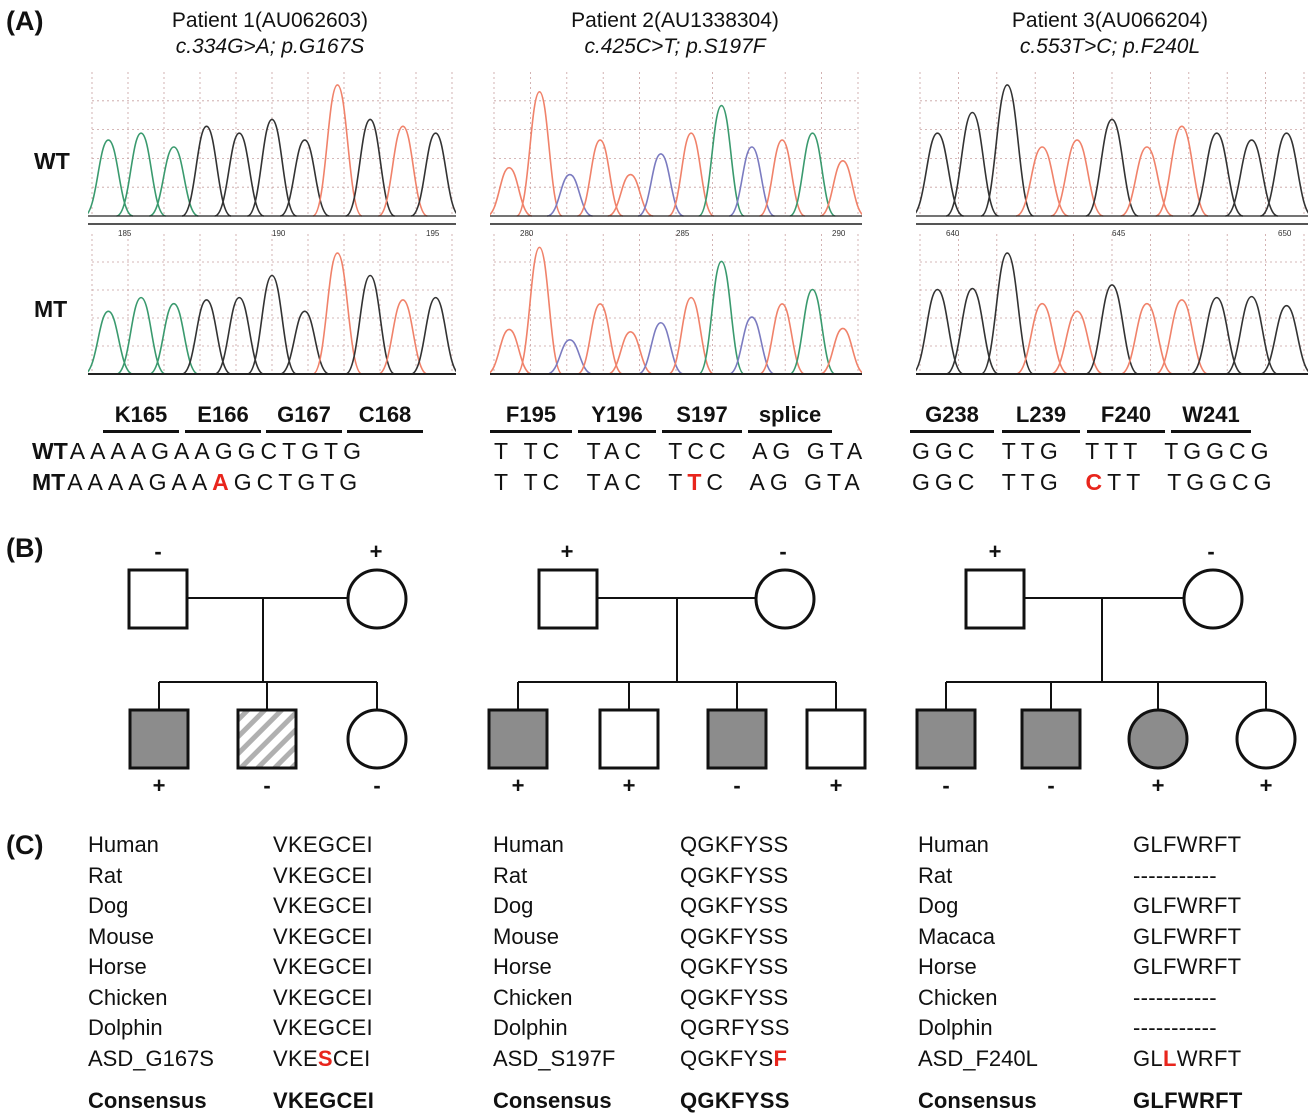 The image size is (1315, 1117). What do you see at coordinates (617, 414) in the screenshot?
I see `codon-label: Y196` at bounding box center [617, 414].